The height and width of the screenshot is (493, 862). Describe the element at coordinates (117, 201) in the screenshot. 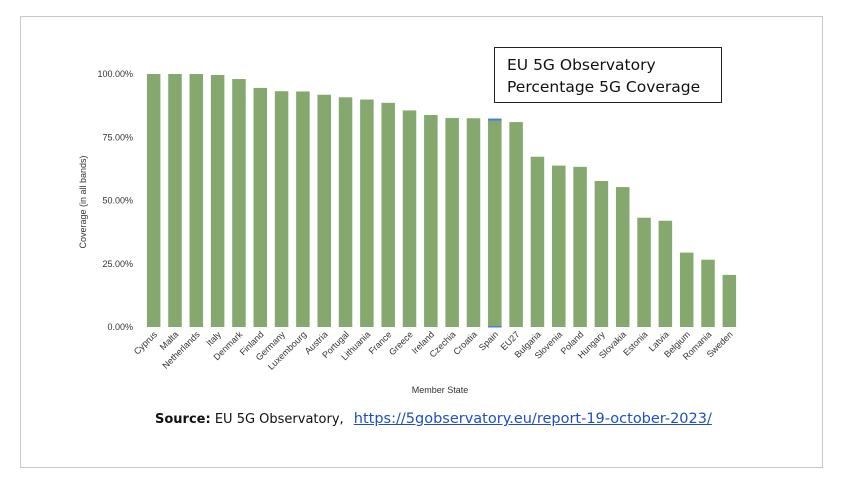

I see `y-tick-label: 50.00%` at that location.